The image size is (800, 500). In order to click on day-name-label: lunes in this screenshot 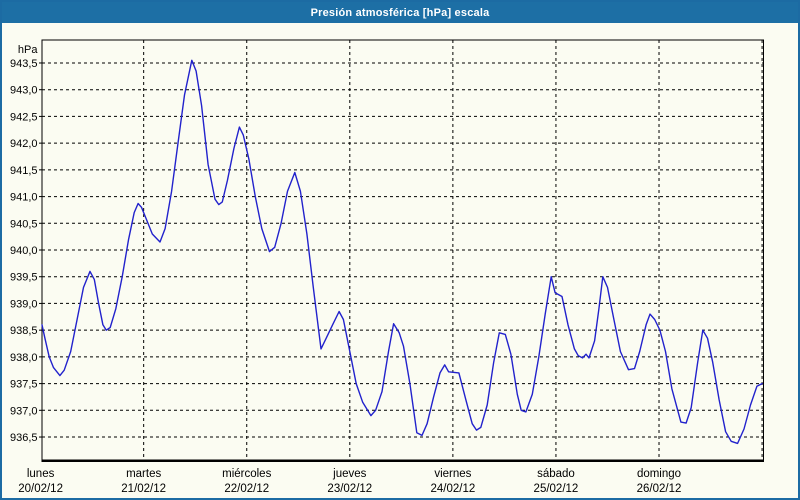, I will do `click(41, 474)`.